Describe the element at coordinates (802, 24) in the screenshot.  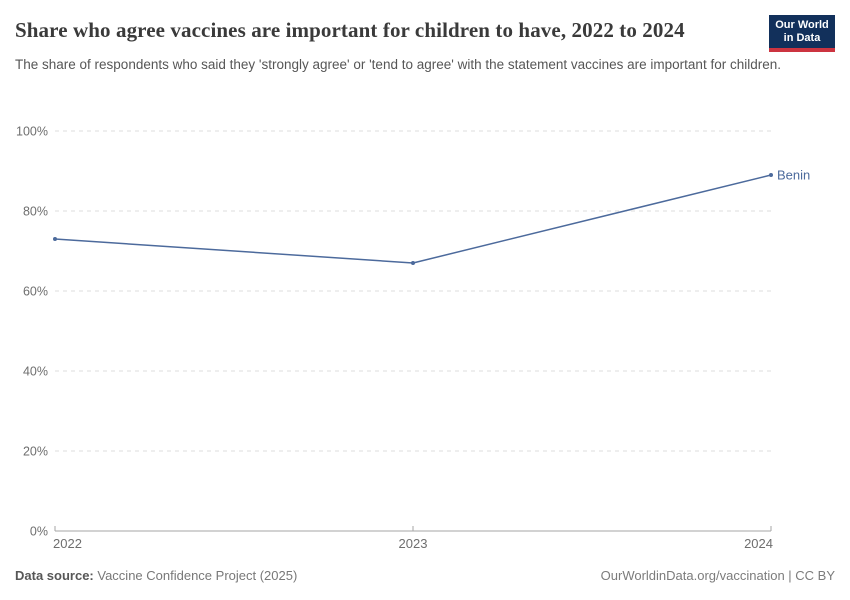
I see `owid-logo-line1: Our World` at that location.